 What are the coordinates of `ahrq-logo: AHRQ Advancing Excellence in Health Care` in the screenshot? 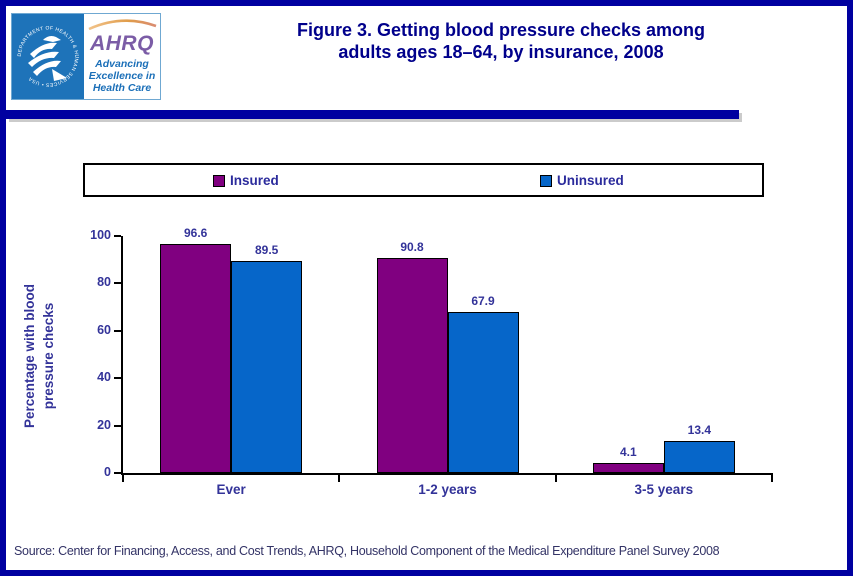 It's located at (122, 56).